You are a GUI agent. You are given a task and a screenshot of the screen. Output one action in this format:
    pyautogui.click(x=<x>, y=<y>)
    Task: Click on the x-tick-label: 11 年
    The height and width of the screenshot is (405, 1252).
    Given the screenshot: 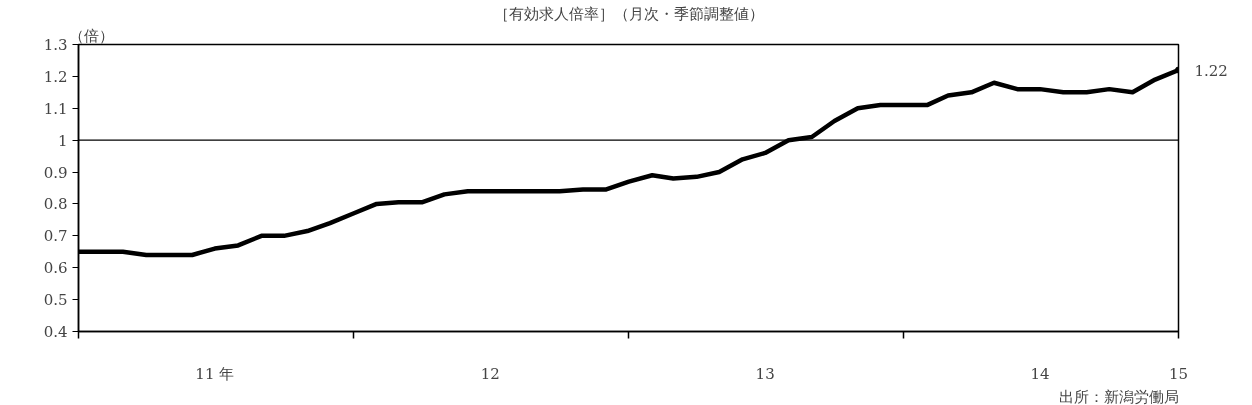 What is the action you would take?
    pyautogui.click(x=215, y=373)
    